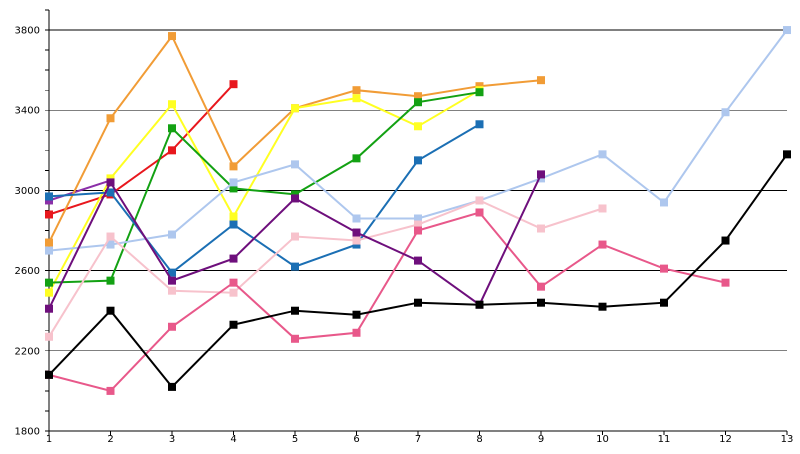 Image resolution: width=800 pixels, height=454 pixels. Describe the element at coordinates (141, 149) in the screenshot. I see `series-2-line` at that location.